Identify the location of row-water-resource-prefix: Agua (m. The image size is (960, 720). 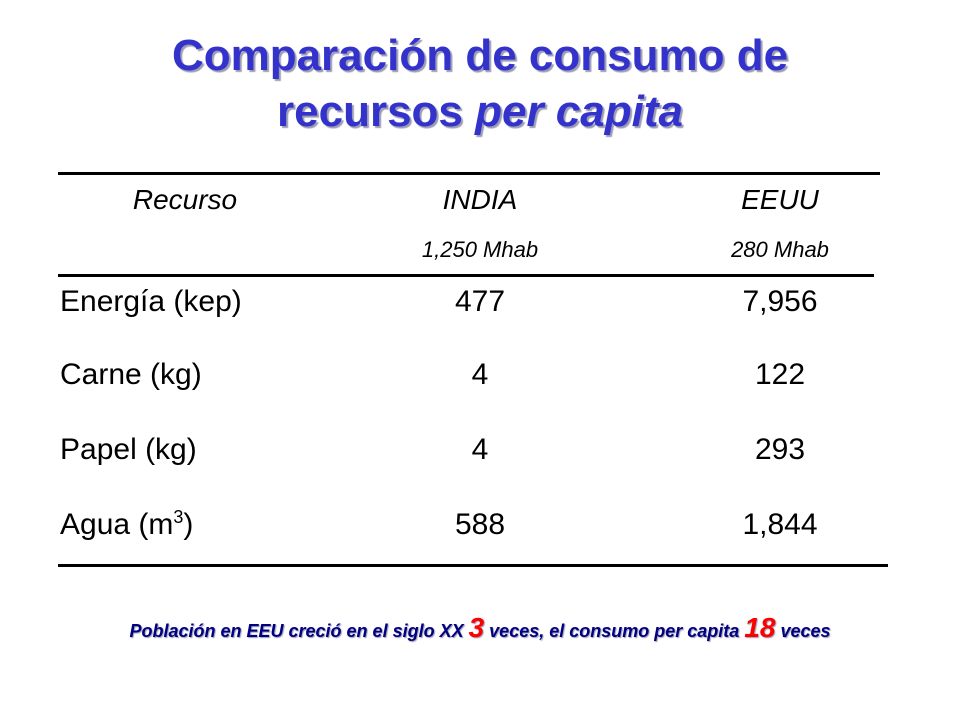
(117, 524).